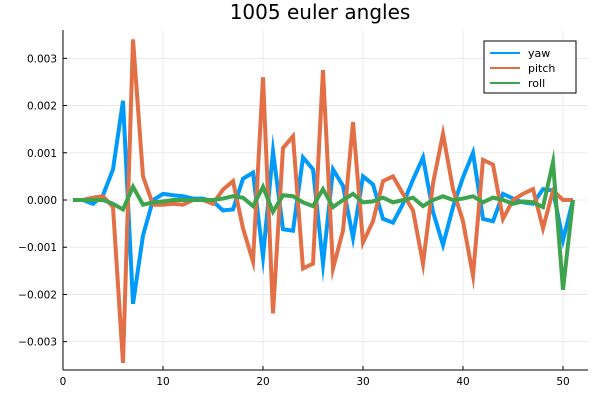  Describe the element at coordinates (162, 382) in the screenshot. I see `x-tick-label: 10` at that location.